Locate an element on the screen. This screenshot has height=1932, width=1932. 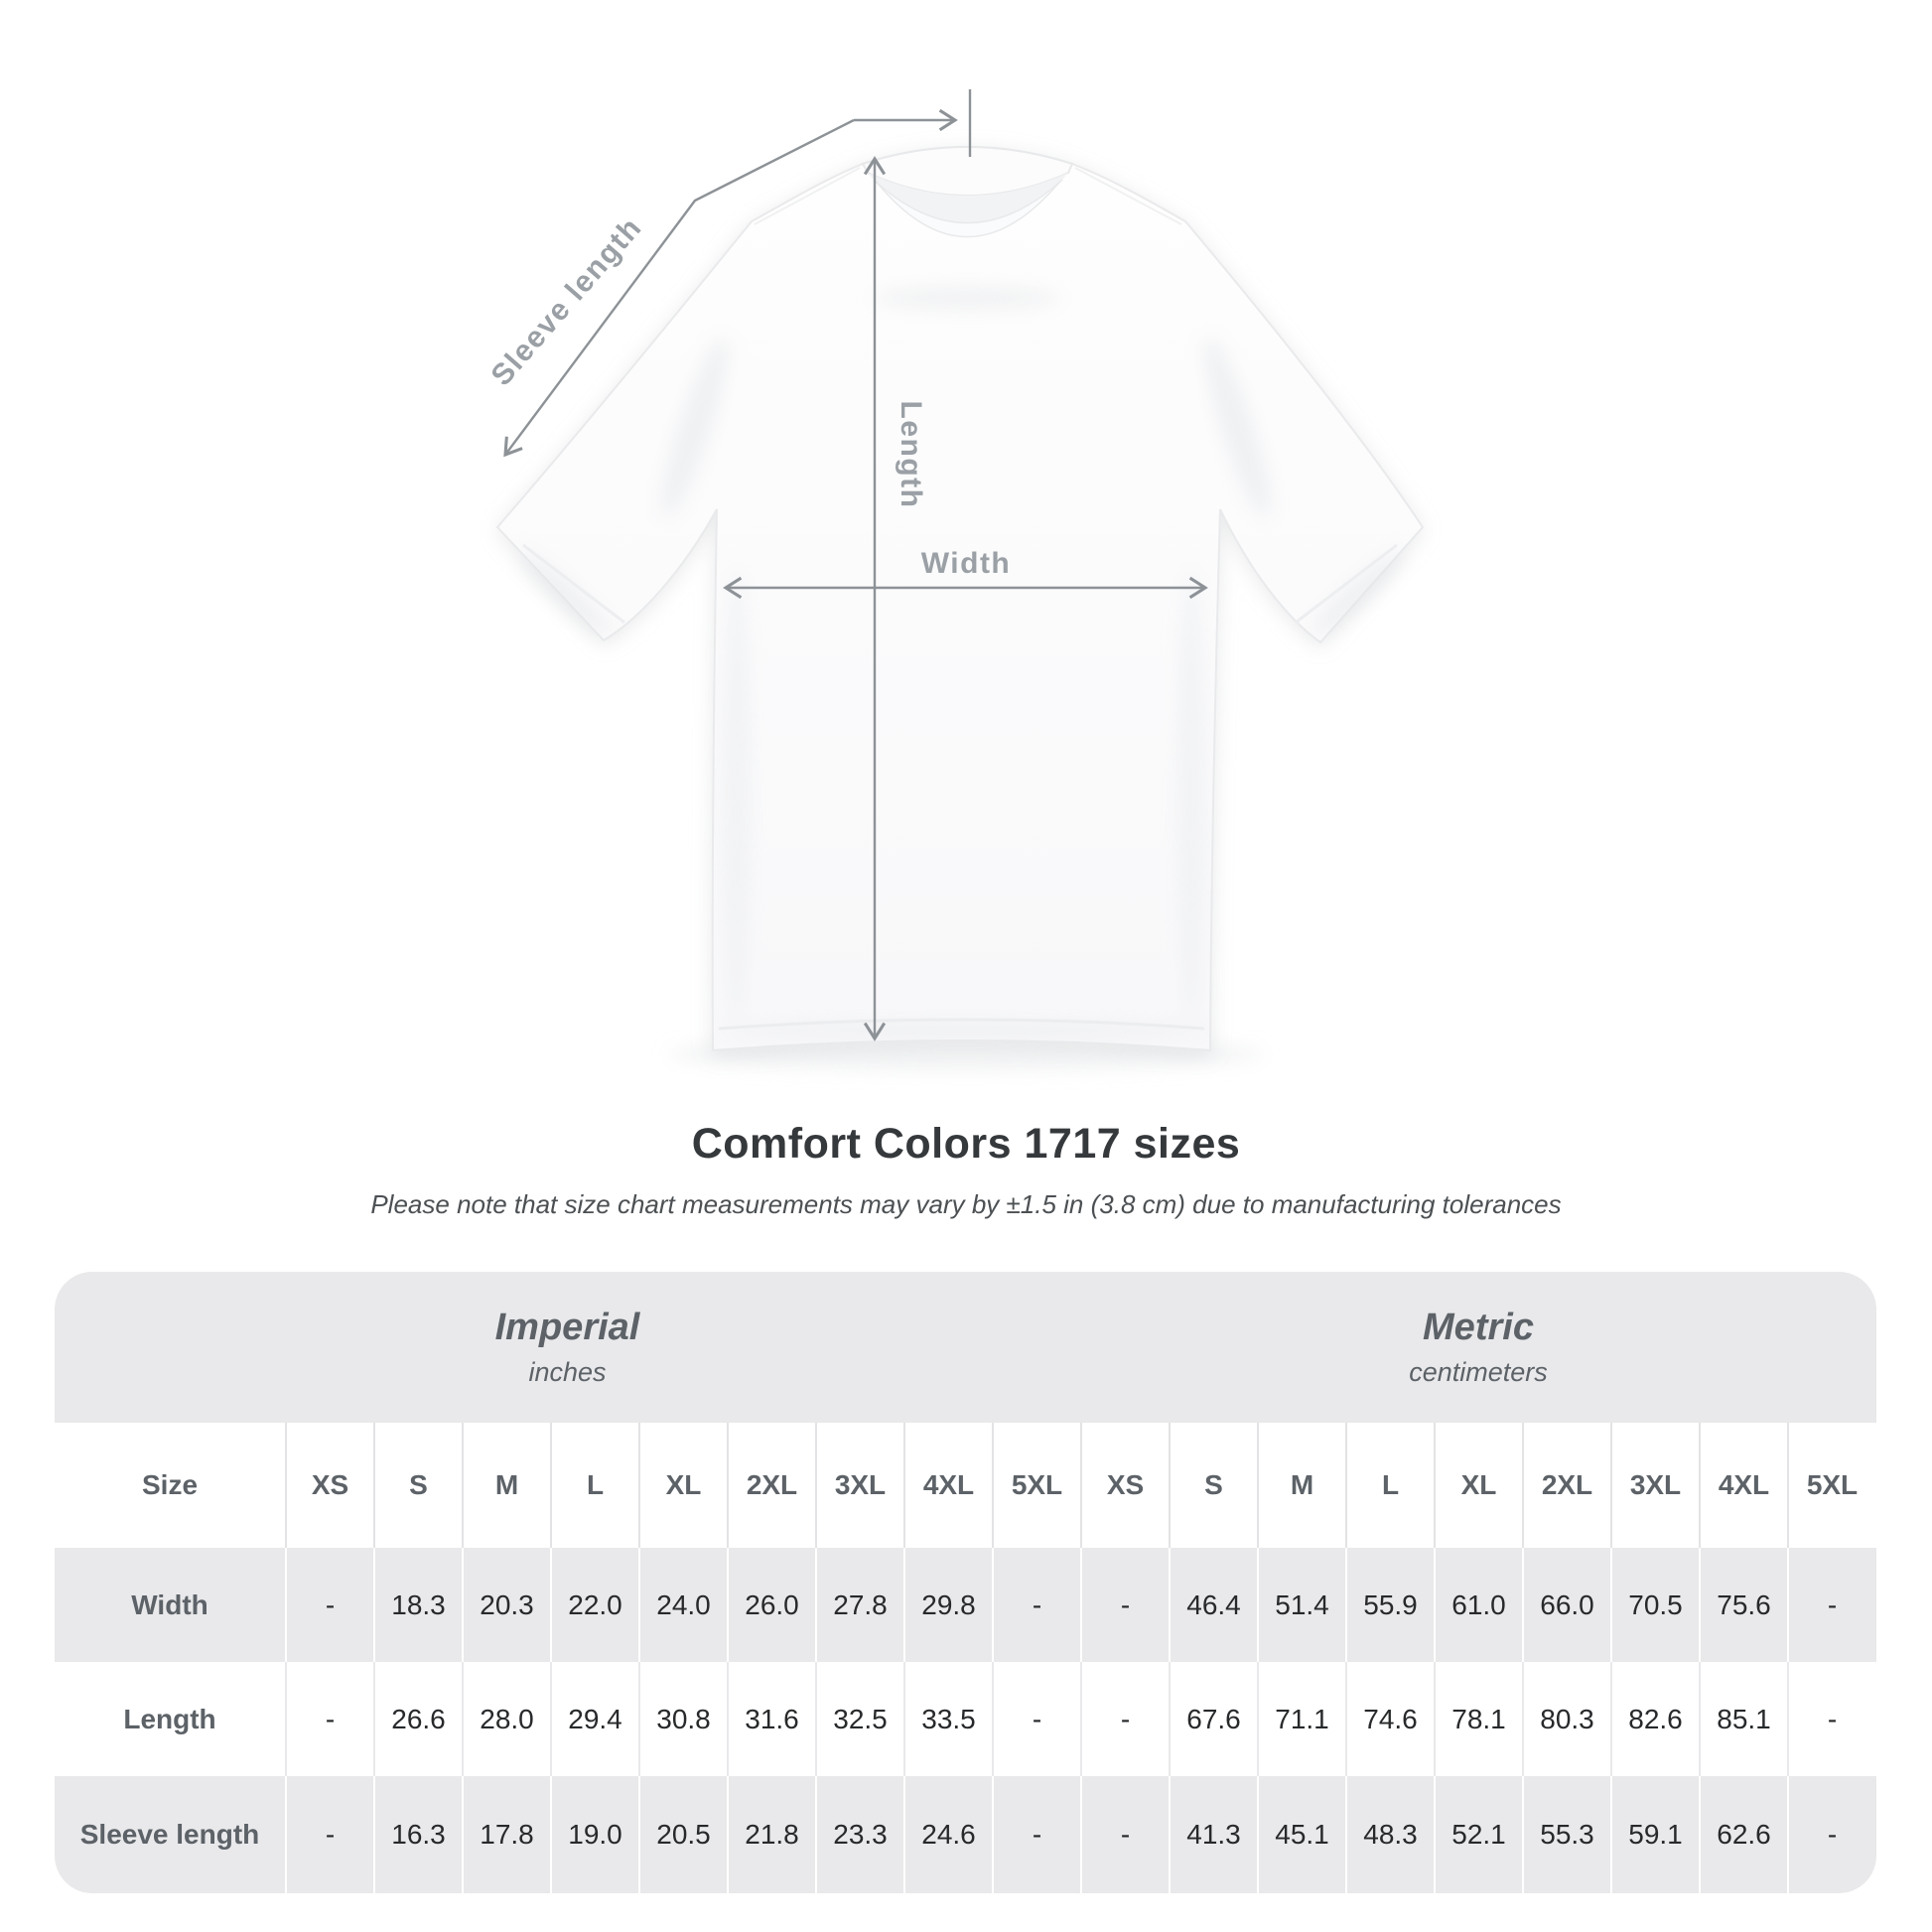
right-shoulder-seam is located at coordinates (1128, 196).